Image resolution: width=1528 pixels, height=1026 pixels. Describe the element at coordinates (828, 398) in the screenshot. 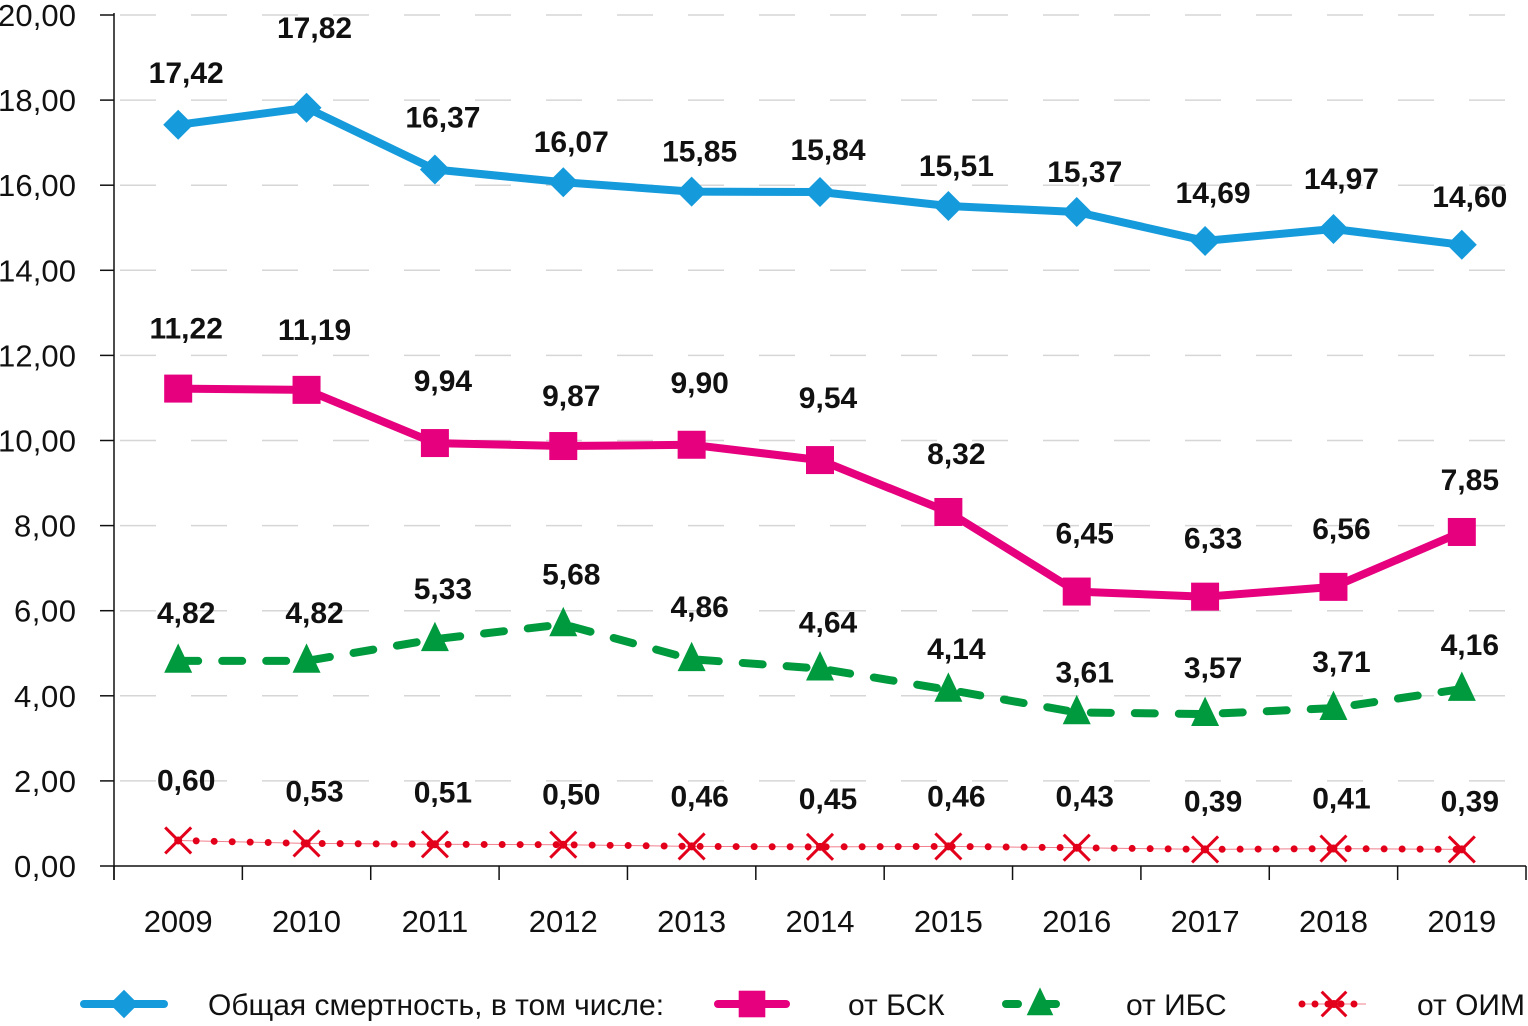

I see `data-label: 9,54` at that location.